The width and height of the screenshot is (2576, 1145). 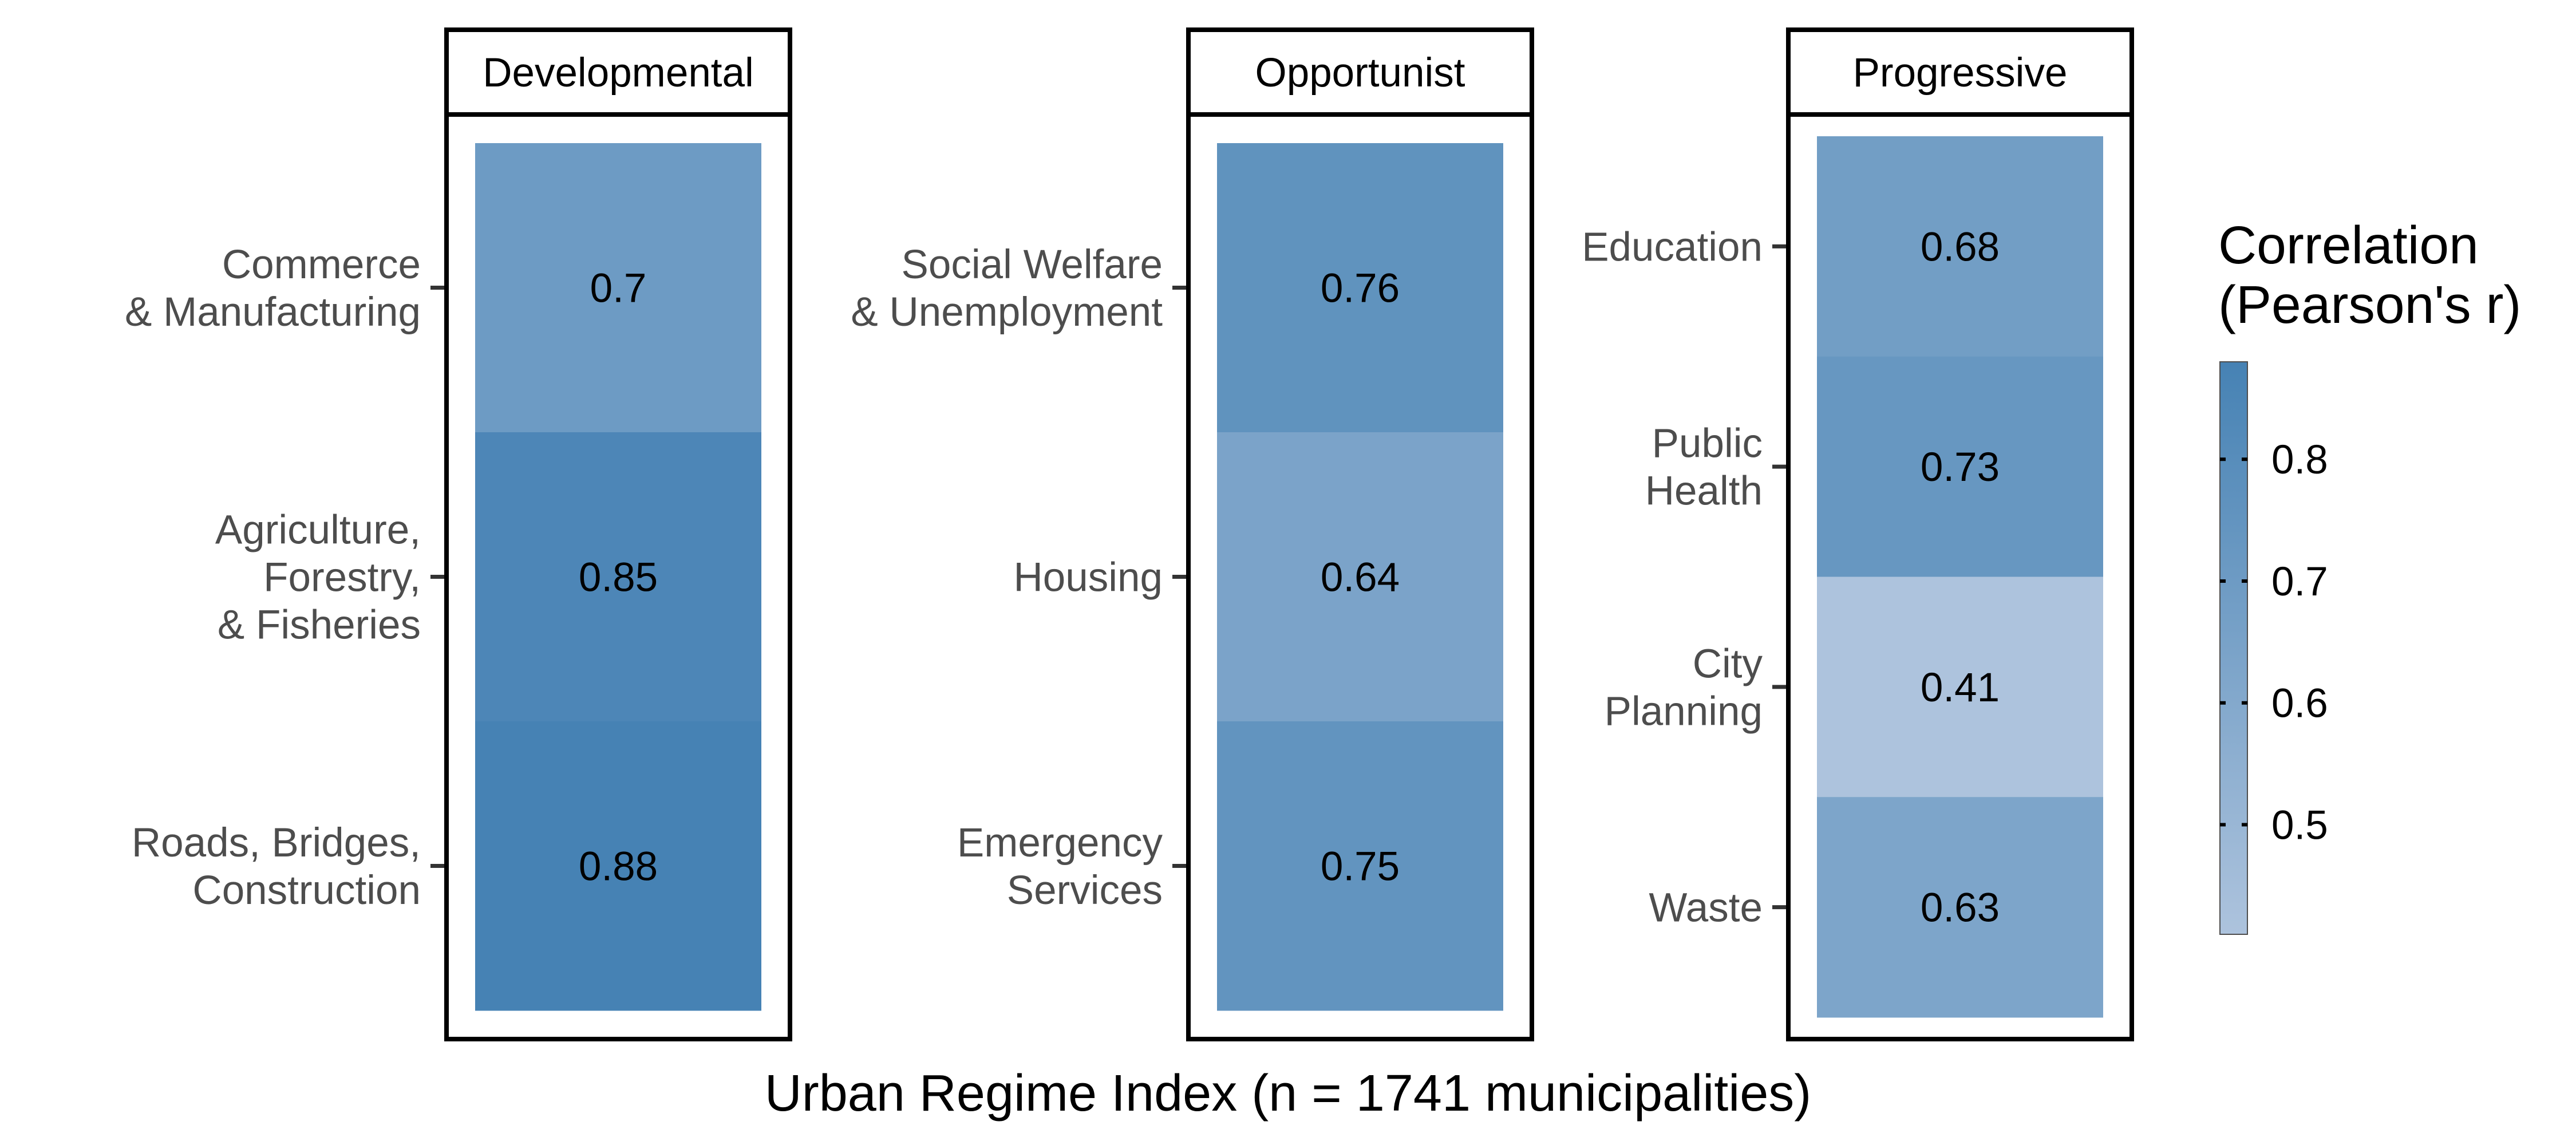 I want to click on tile-value-waste: 0.63, so click(x=1960, y=909).